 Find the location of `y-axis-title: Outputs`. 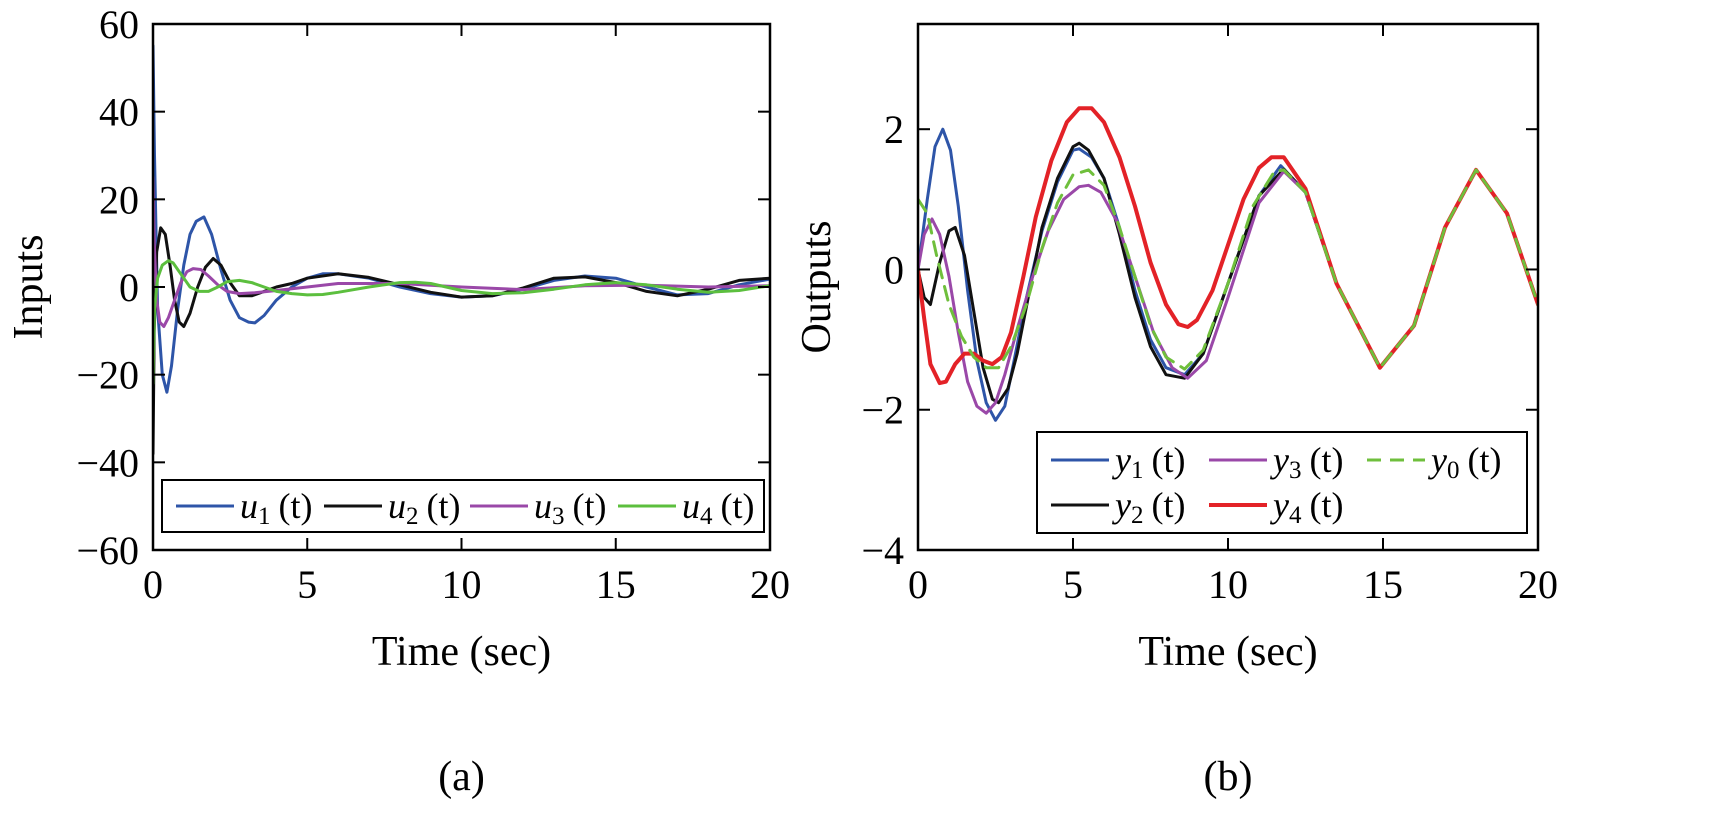

y-axis-title: Outputs is located at coordinates (817, 286).